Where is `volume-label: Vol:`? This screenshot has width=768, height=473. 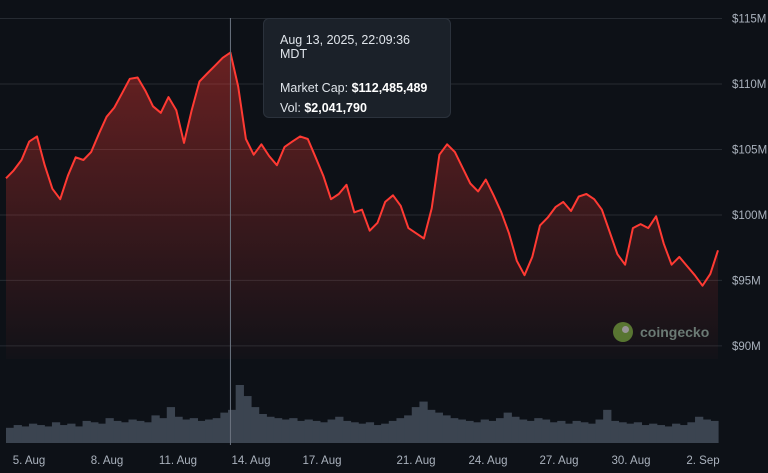 volume-label: Vol: is located at coordinates (290, 108).